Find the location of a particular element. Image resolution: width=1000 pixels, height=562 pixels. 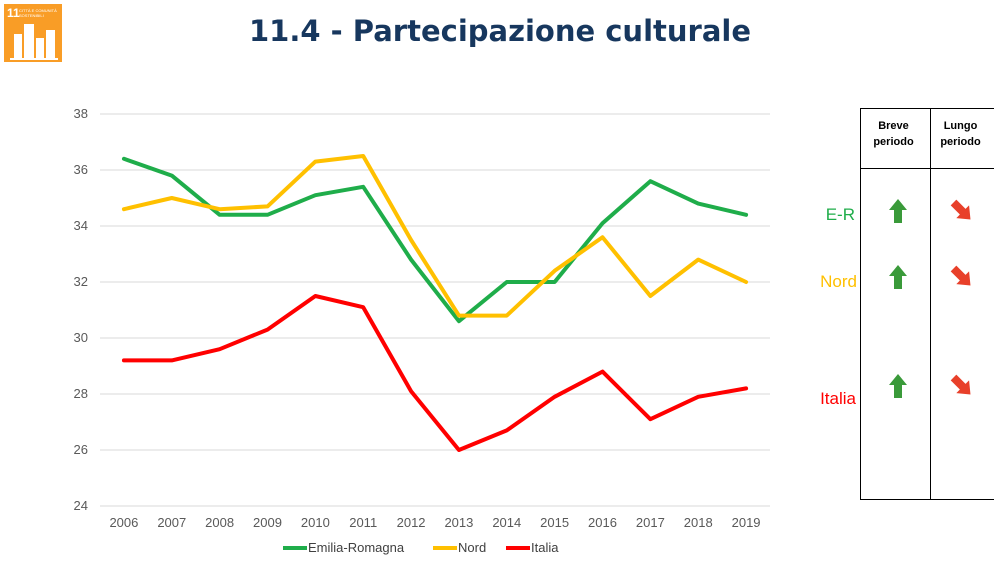

x-tick-label: 2006 is located at coordinates (123, 522).